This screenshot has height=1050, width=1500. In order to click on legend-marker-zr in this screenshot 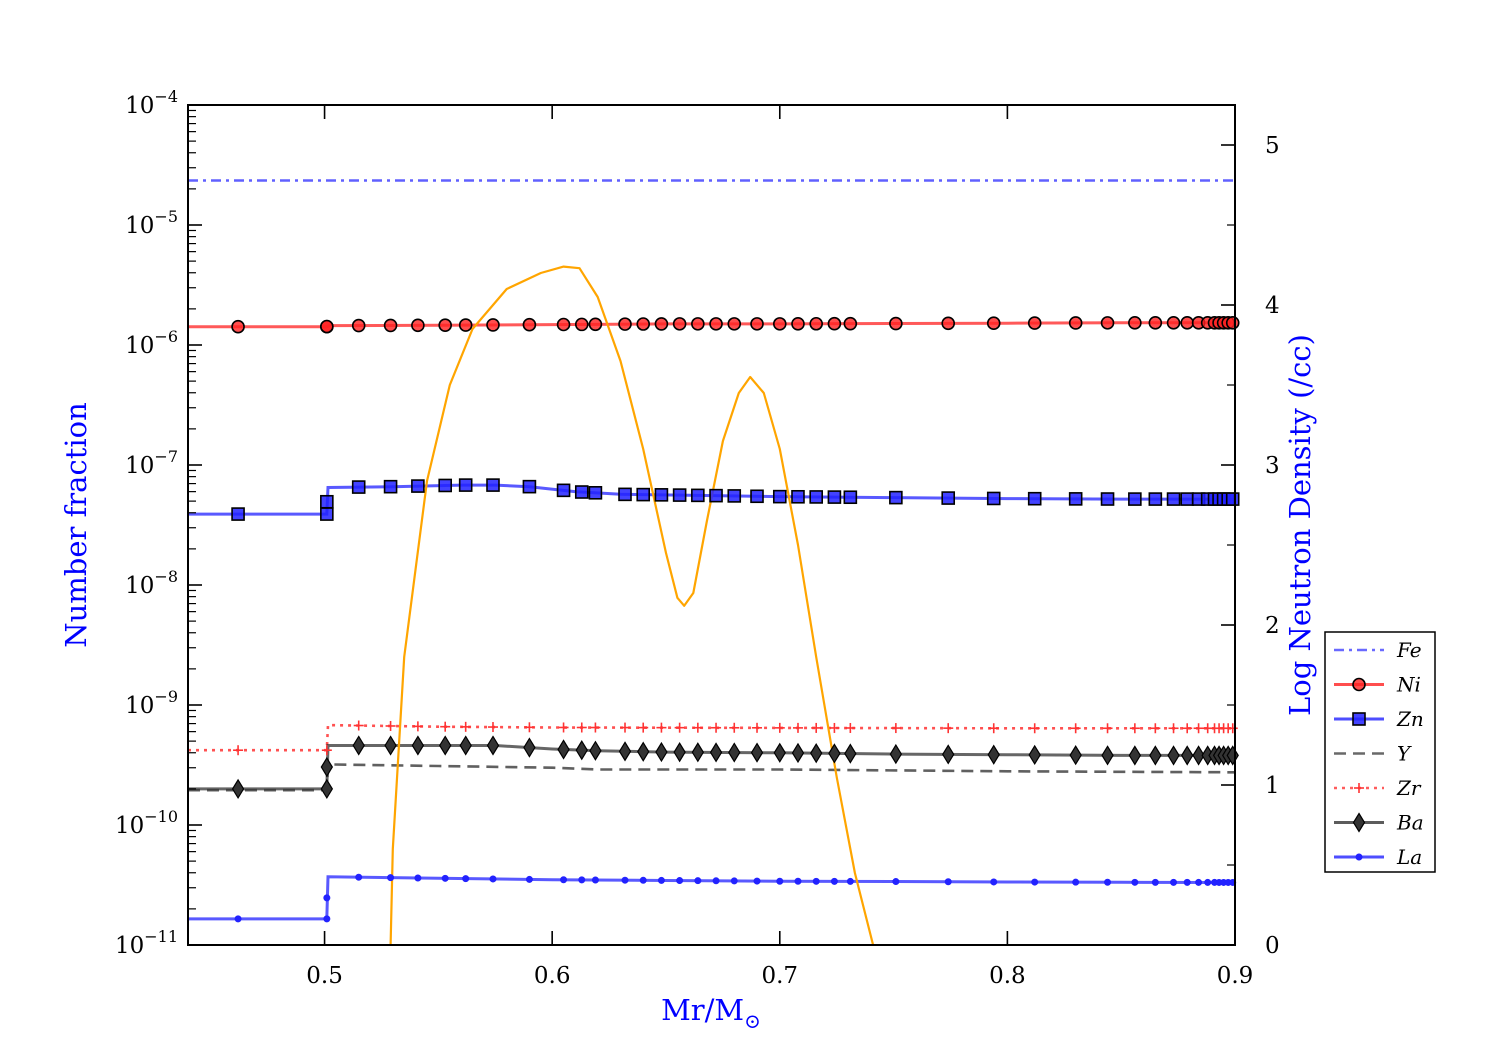, I will do `click(1359, 788)`.